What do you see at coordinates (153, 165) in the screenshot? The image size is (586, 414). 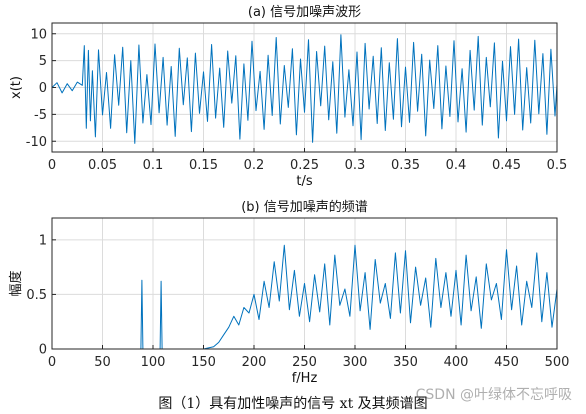 I see `x-tick-label: 0.1` at bounding box center [153, 165].